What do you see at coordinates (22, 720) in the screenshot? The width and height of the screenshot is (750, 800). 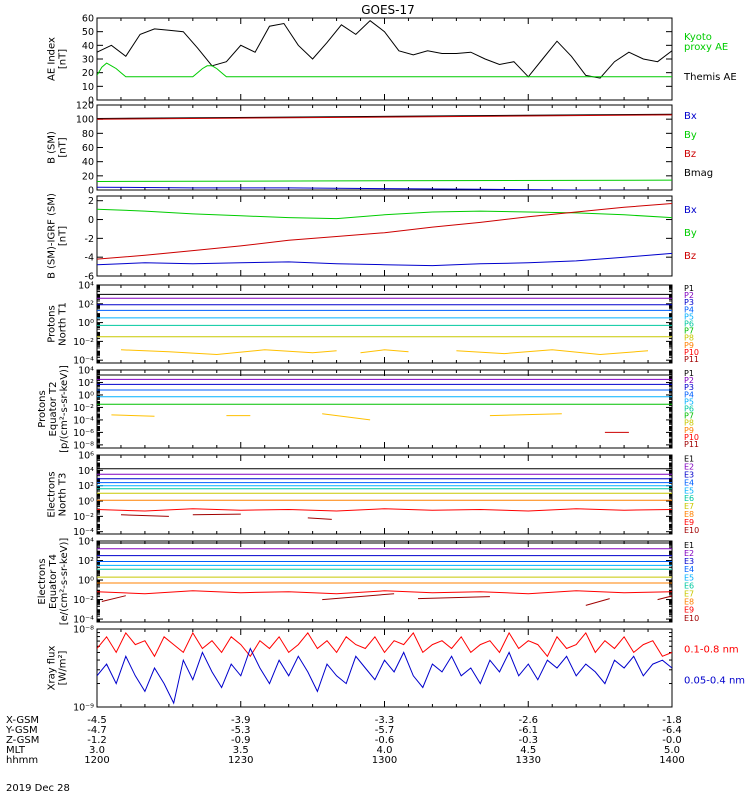 I see `footer-row-label: X-GSM` at bounding box center [22, 720].